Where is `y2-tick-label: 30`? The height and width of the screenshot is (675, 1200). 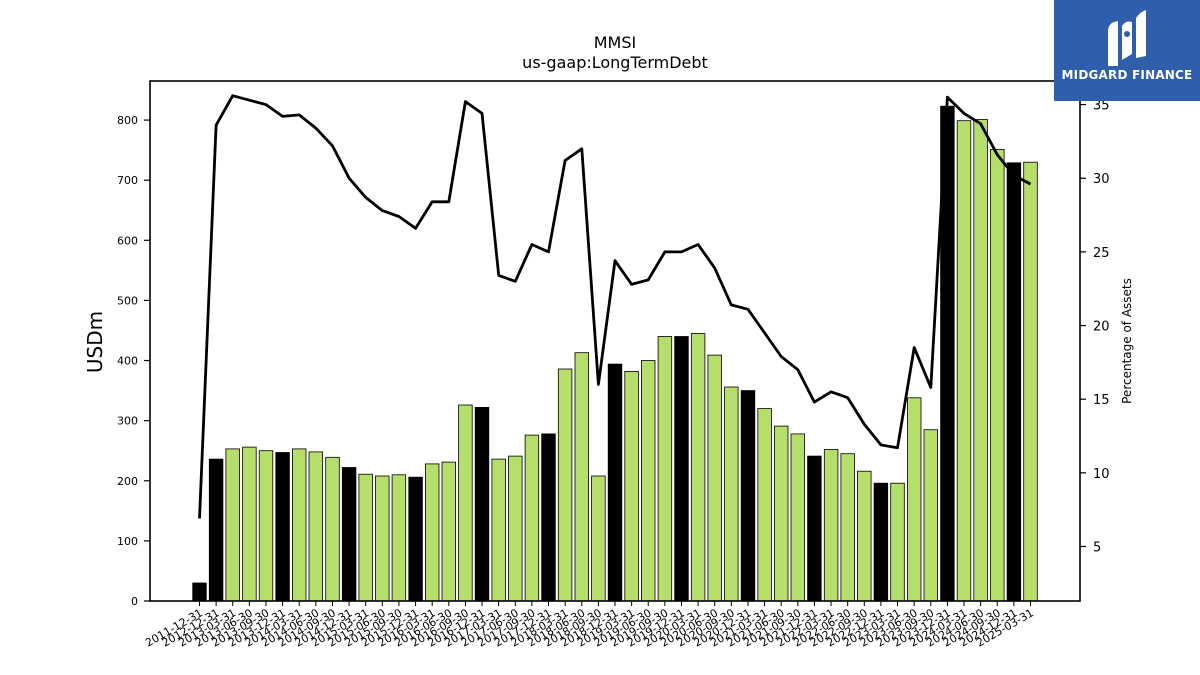
y2-tick-label: 30 is located at coordinates (1101, 179).